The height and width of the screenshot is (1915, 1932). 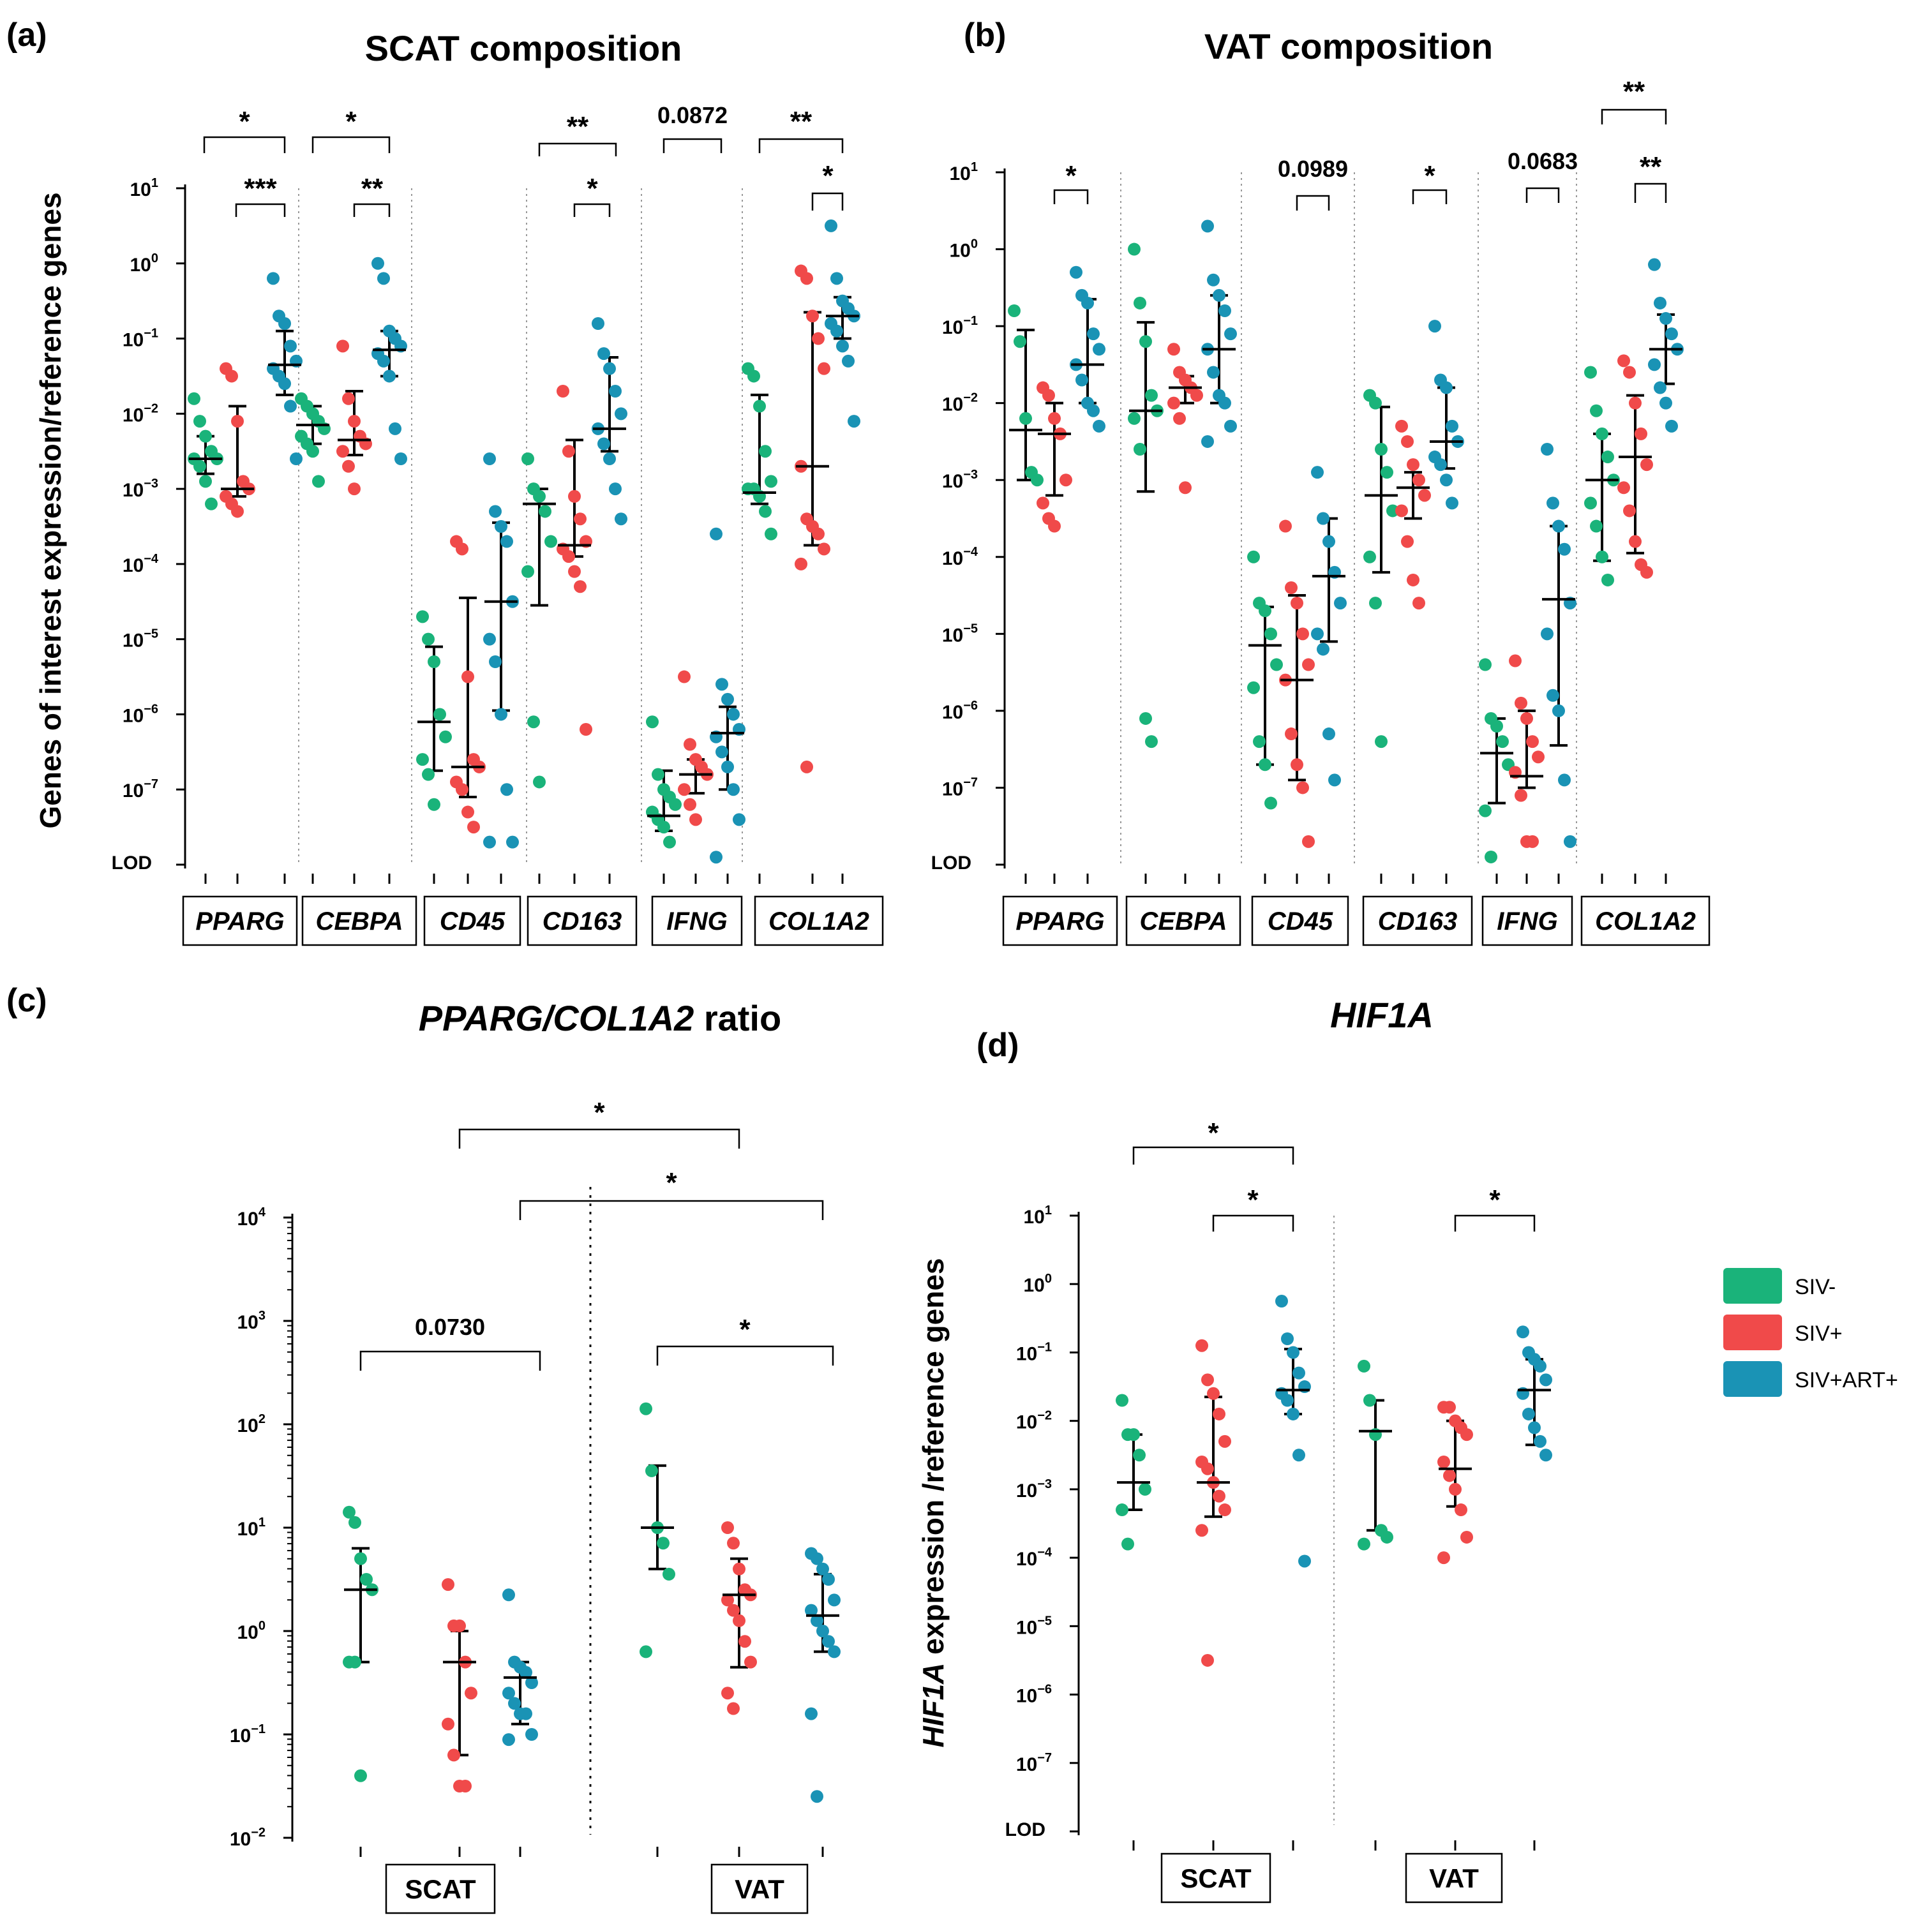 What do you see at coordinates (483, 530) in the screenshot?
I see `panel-a-y-axis: 10⁻⁷ 10⁻⁶ 10⁻⁵ 10⁻⁴ 10⁻³ 10⁻² 10⁻¹ 10⁰ 10¹` at bounding box center [483, 530].